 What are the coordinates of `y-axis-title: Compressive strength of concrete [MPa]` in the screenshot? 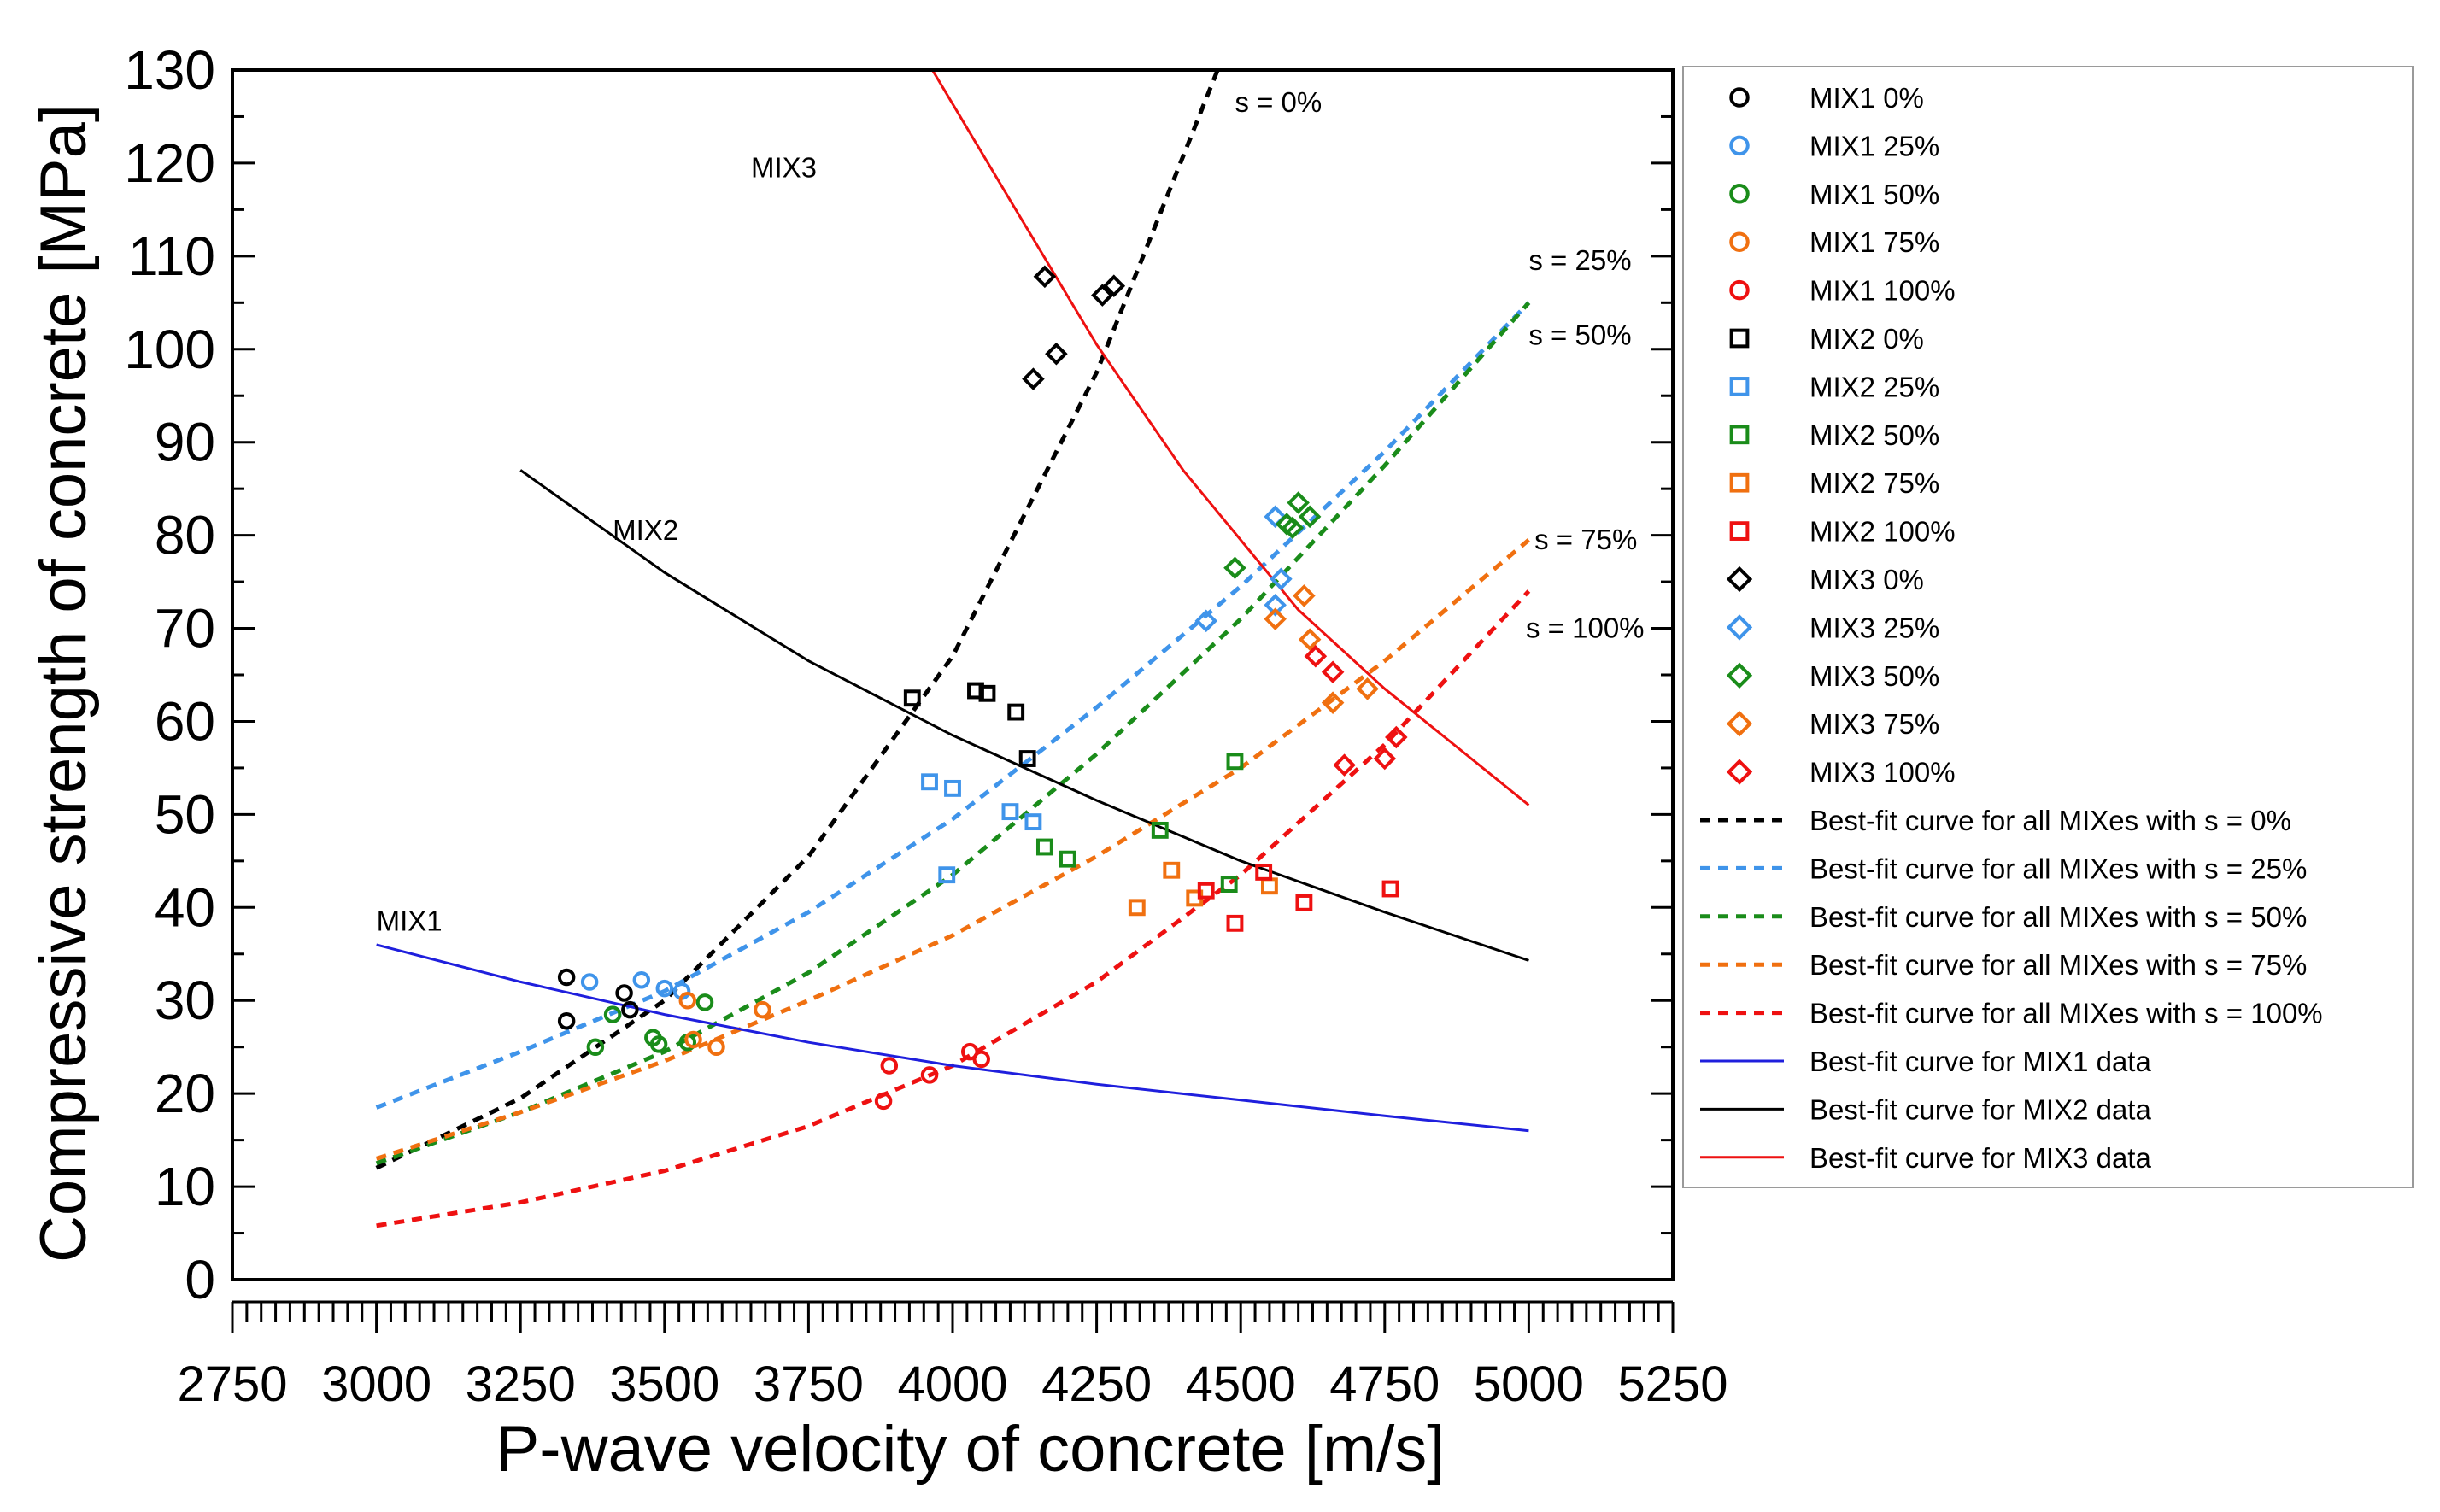 It's located at (64, 683).